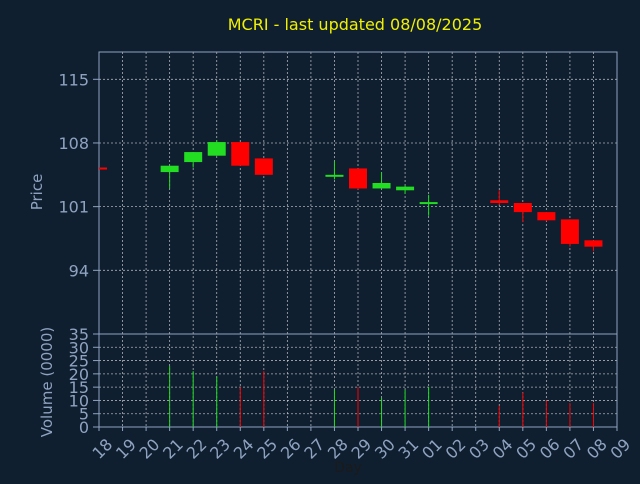  I want to click on price-tick-label: 108, so click(73, 143).